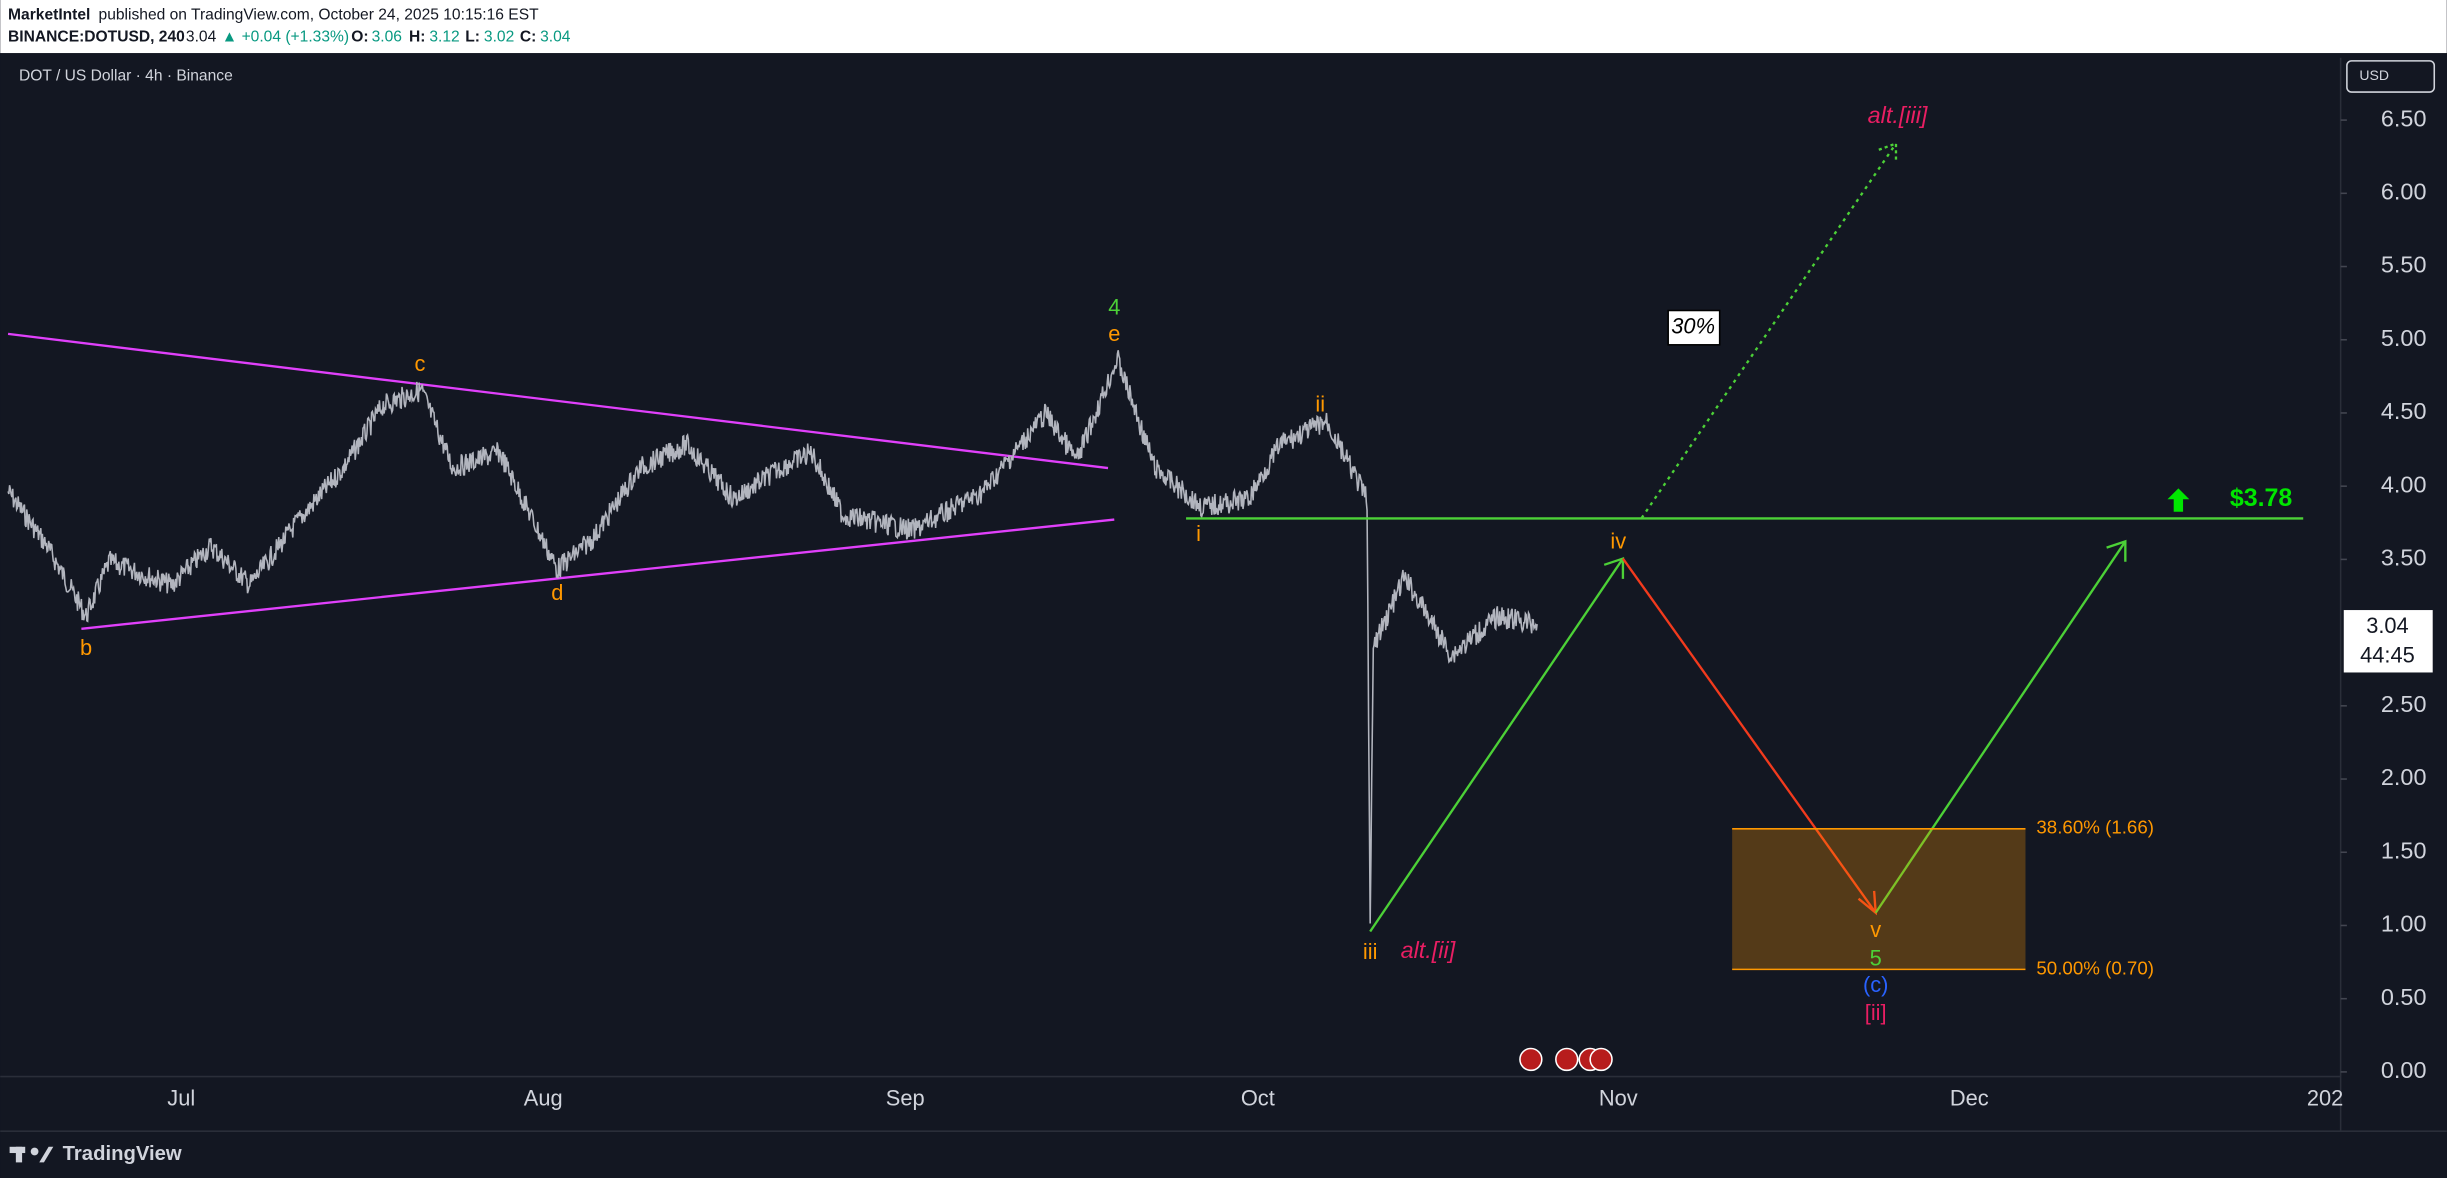 This screenshot has height=1178, width=2447. What do you see at coordinates (2391, 76) in the screenshot?
I see `currency-box` at bounding box center [2391, 76].